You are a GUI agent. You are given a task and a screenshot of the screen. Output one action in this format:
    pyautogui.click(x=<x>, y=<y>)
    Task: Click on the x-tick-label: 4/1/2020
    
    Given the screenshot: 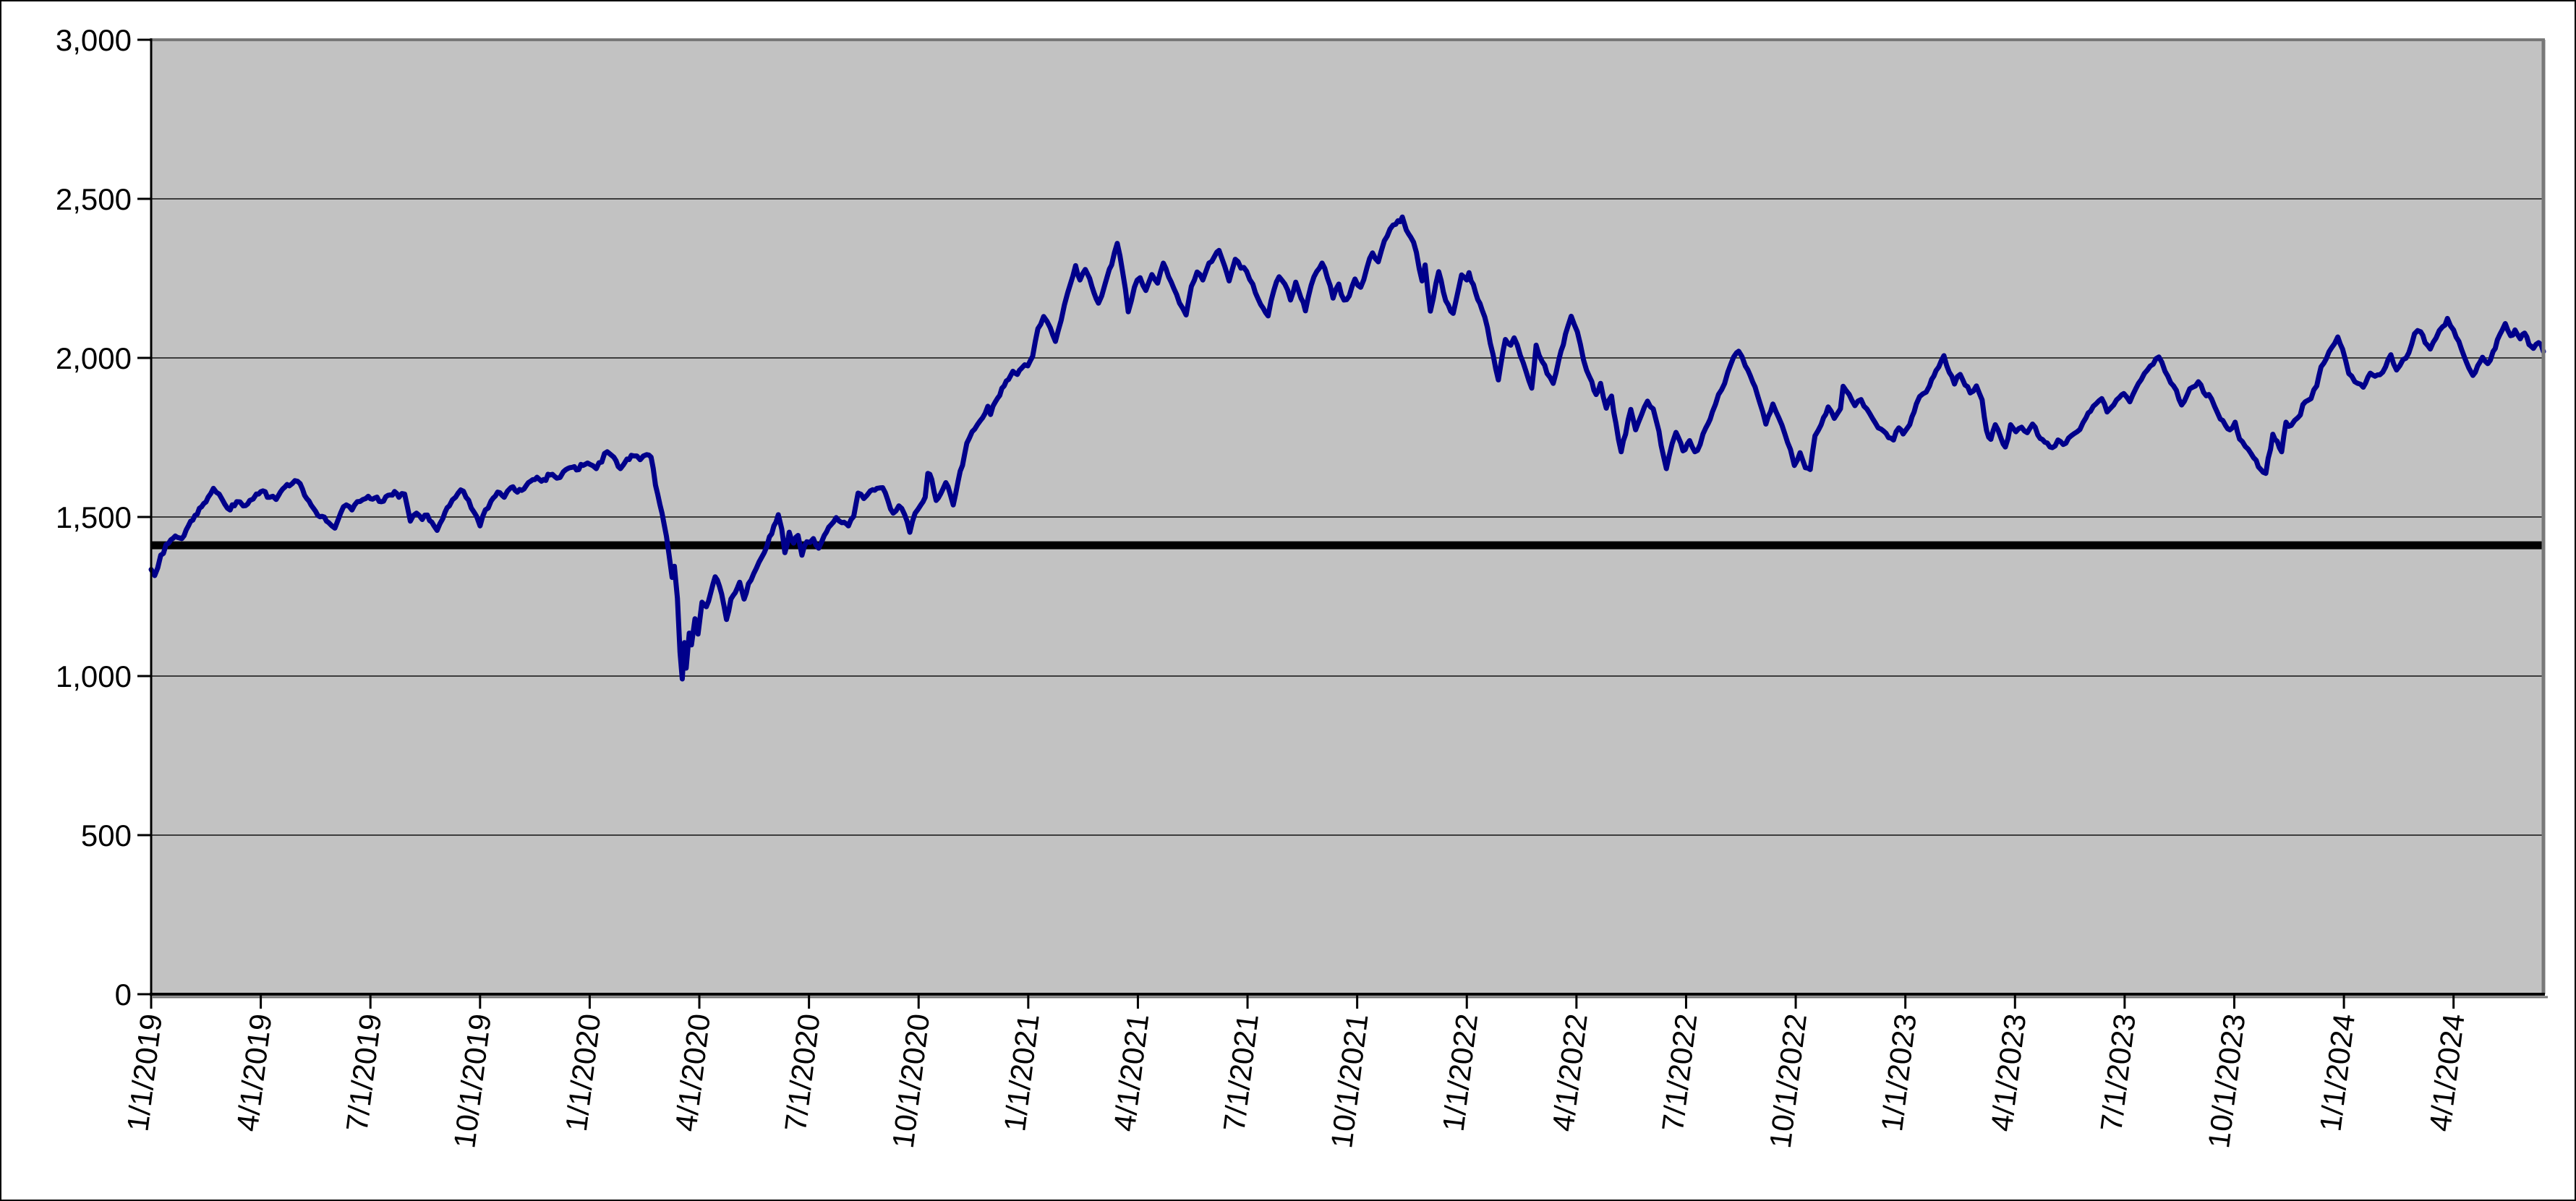 What is the action you would take?
    pyautogui.click(x=692, y=1072)
    